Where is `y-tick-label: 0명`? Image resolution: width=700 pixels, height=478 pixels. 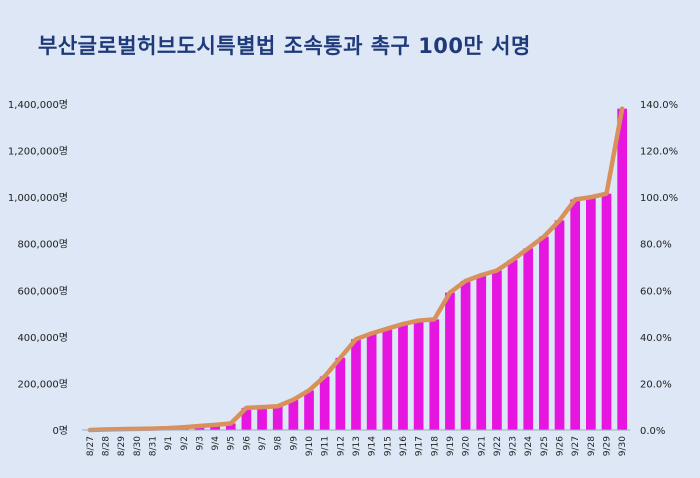 y-tick-label: 0명 is located at coordinates (60, 431).